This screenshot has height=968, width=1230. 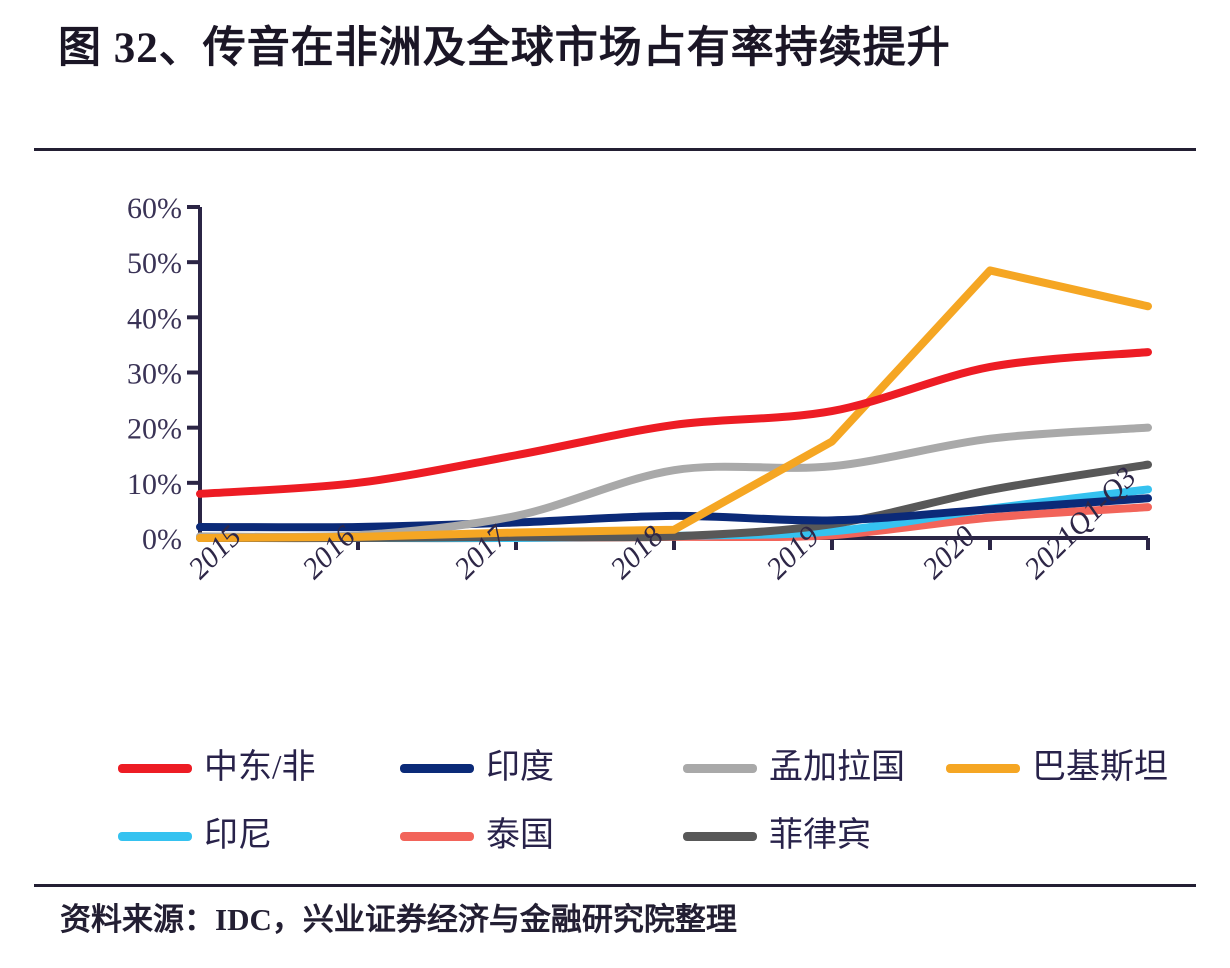 What do you see at coordinates (195, 836) in the screenshot?
I see `legend-item: 印尼` at bounding box center [195, 836].